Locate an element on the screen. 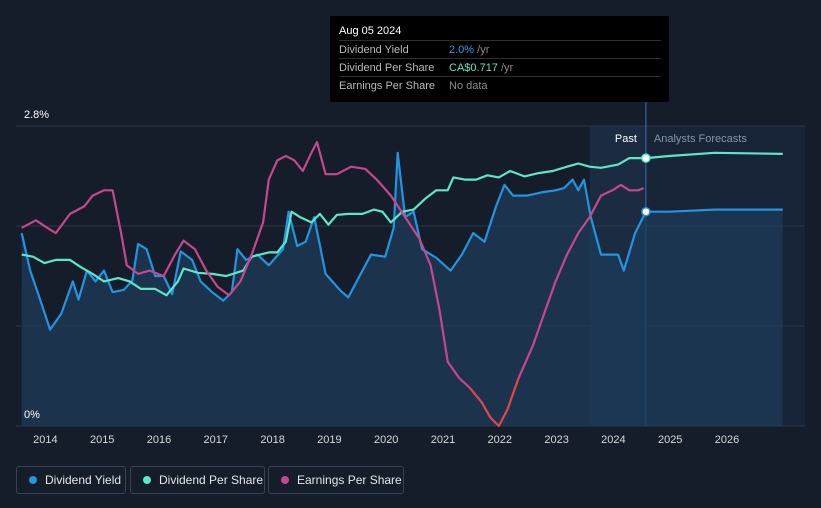  tooltip-label: Dividend Per Share is located at coordinates (387, 68).